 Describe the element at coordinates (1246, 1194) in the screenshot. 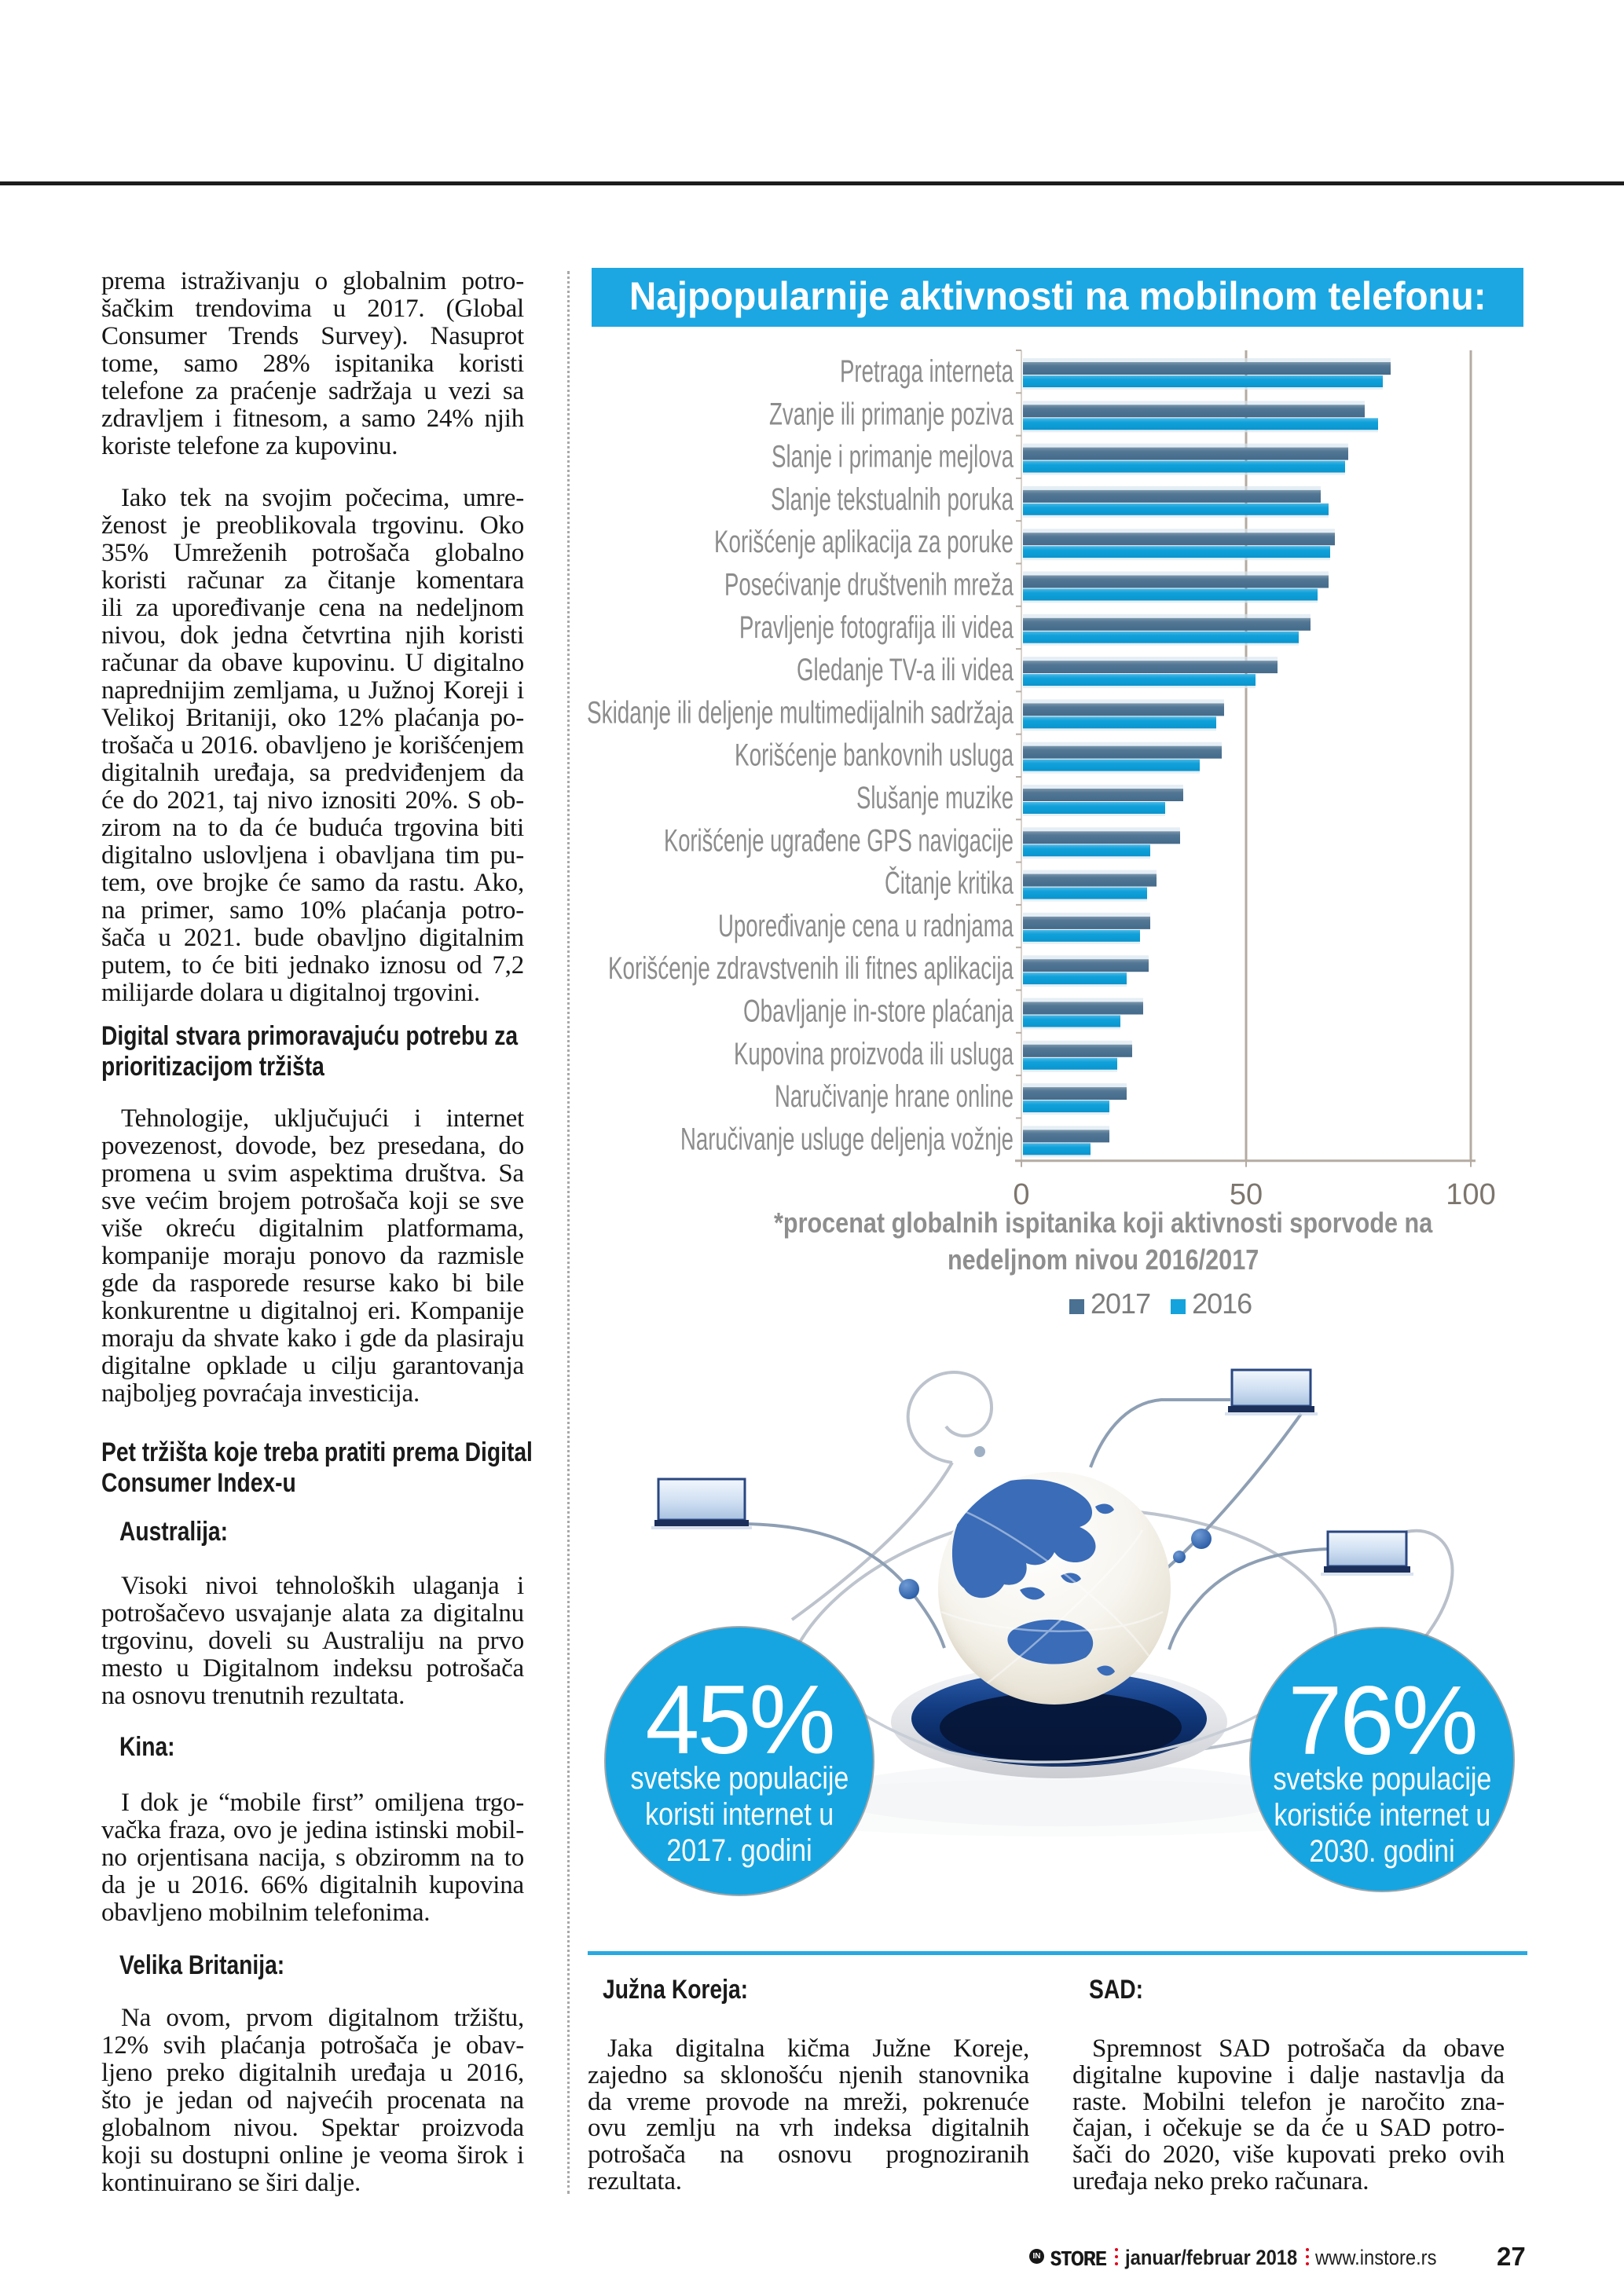

I see `svg-text: 50` at that location.